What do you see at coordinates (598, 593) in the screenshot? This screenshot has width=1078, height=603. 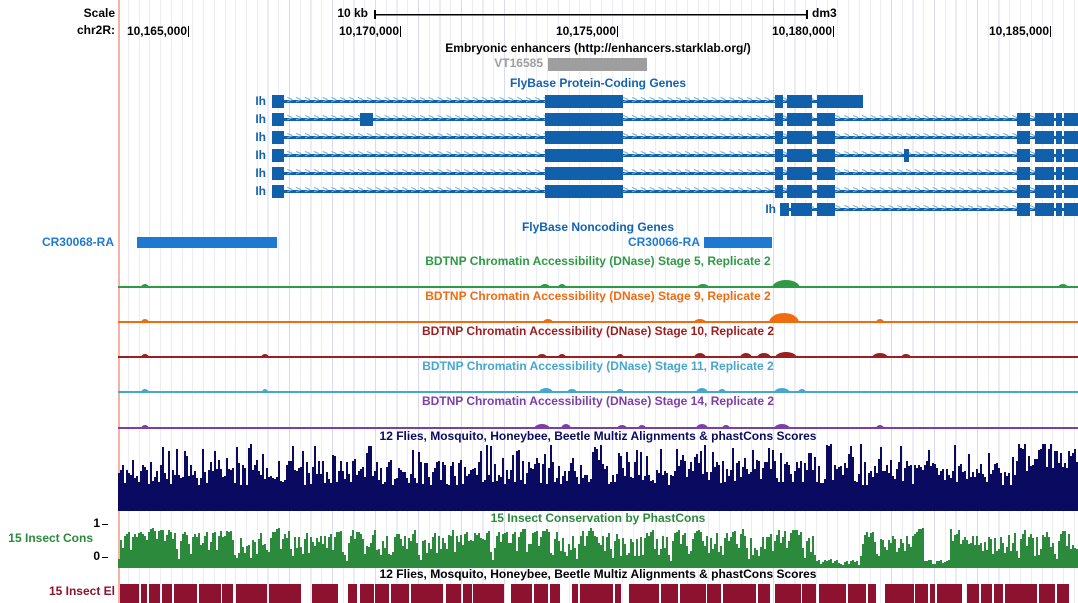 I see `elements-track` at bounding box center [598, 593].